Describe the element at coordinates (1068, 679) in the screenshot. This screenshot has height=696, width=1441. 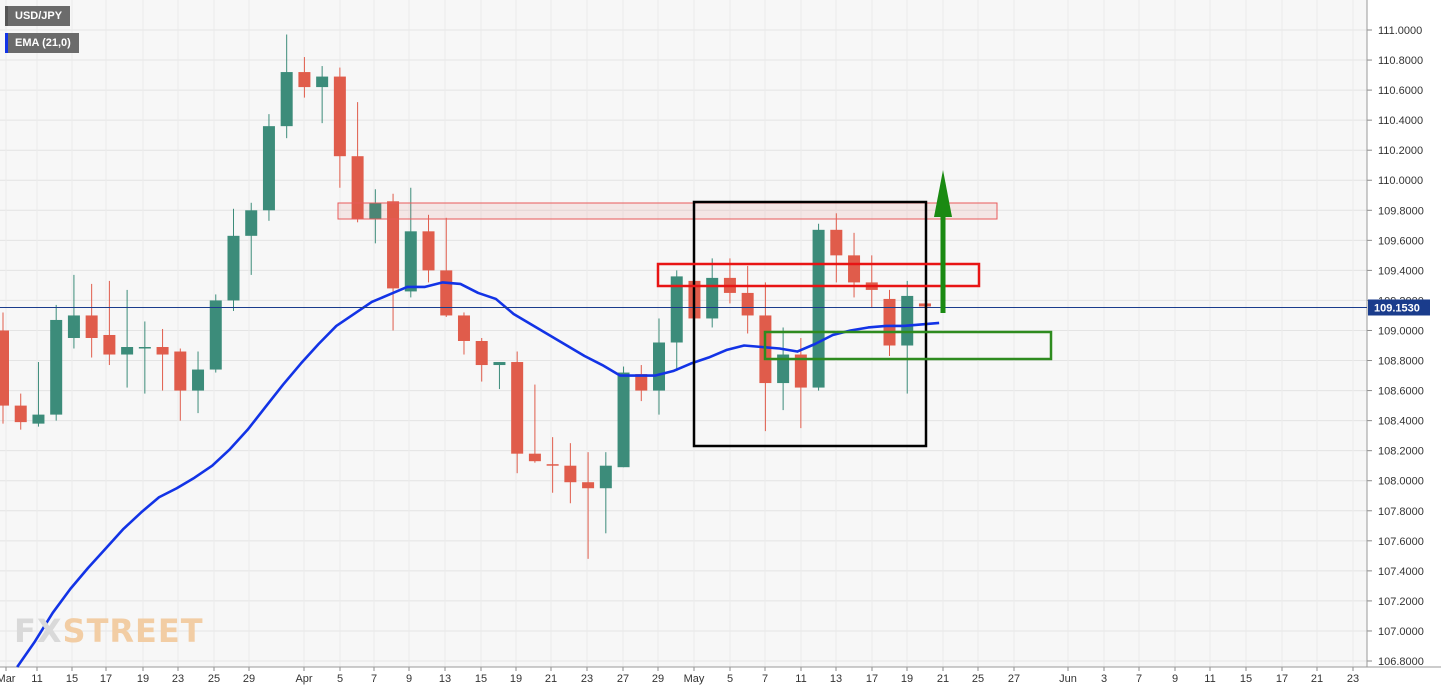
I see `time-tick-label: Jun` at that location.